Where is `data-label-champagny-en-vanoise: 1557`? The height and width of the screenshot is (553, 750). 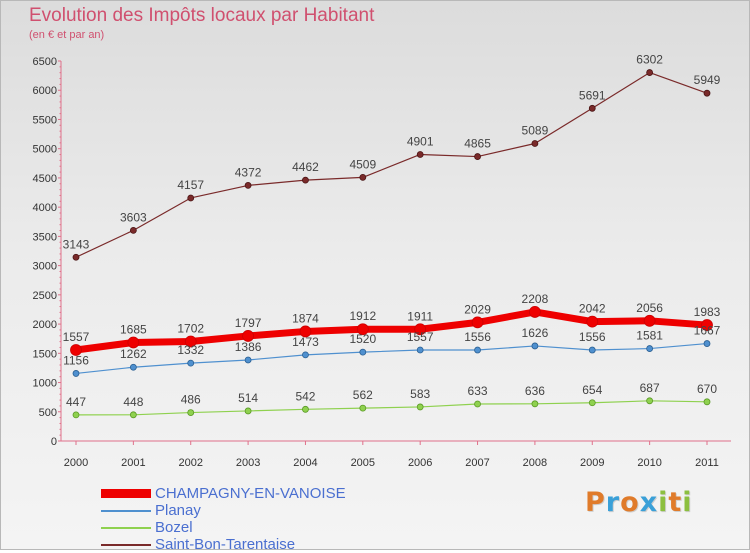
data-label-champagny-en-vanoise: 1557 is located at coordinates (76, 337).